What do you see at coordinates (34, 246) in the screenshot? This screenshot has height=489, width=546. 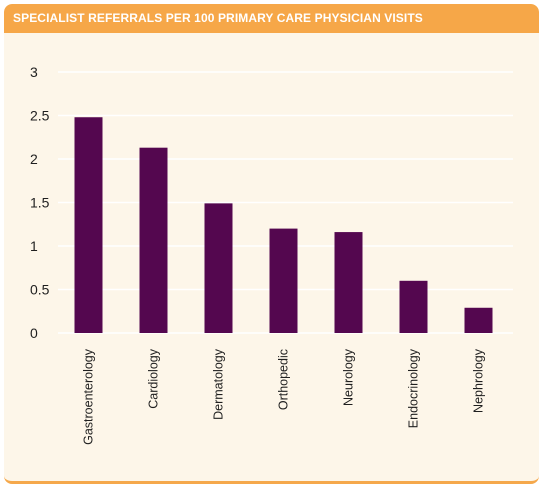 I see `y-tick-label: 1` at bounding box center [34, 246].